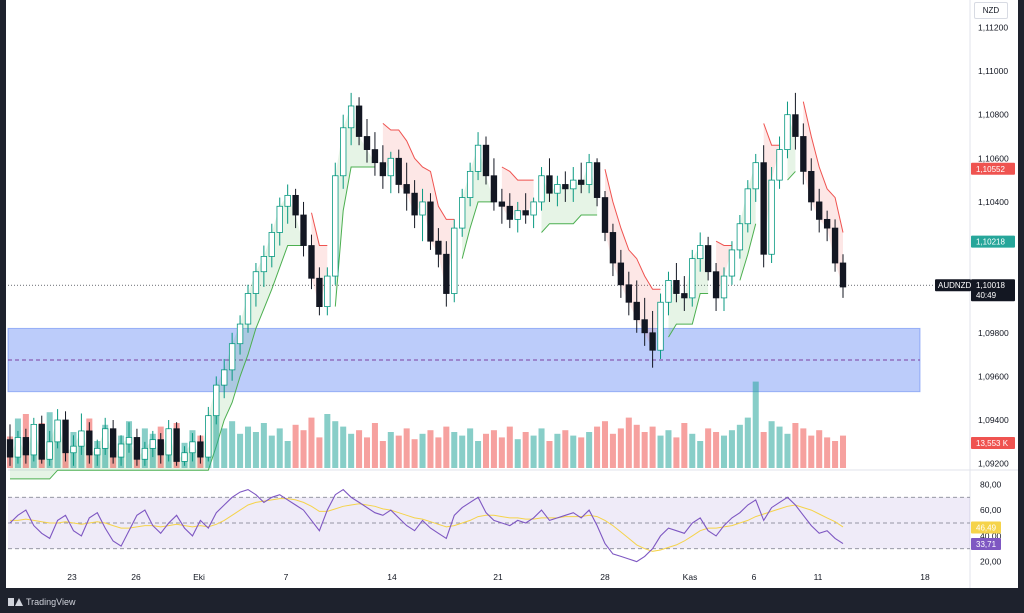 Image resolution: width=1024 pixels, height=613 pixels. What do you see at coordinates (993, 443) in the screenshot?
I see `volume-tag-bg` at bounding box center [993, 443].